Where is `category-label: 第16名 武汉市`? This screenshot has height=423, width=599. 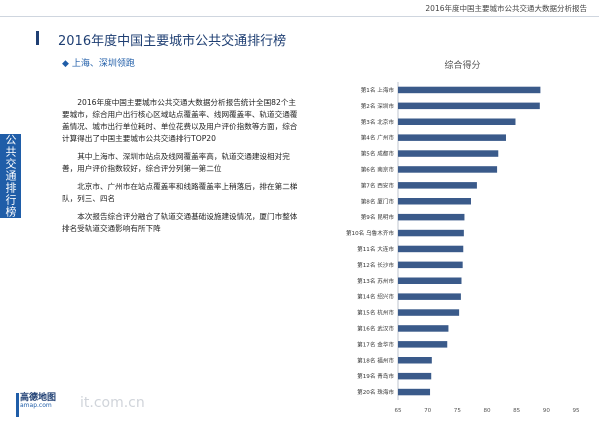 category-label: 第16名 武汉市 is located at coordinates (375, 328).